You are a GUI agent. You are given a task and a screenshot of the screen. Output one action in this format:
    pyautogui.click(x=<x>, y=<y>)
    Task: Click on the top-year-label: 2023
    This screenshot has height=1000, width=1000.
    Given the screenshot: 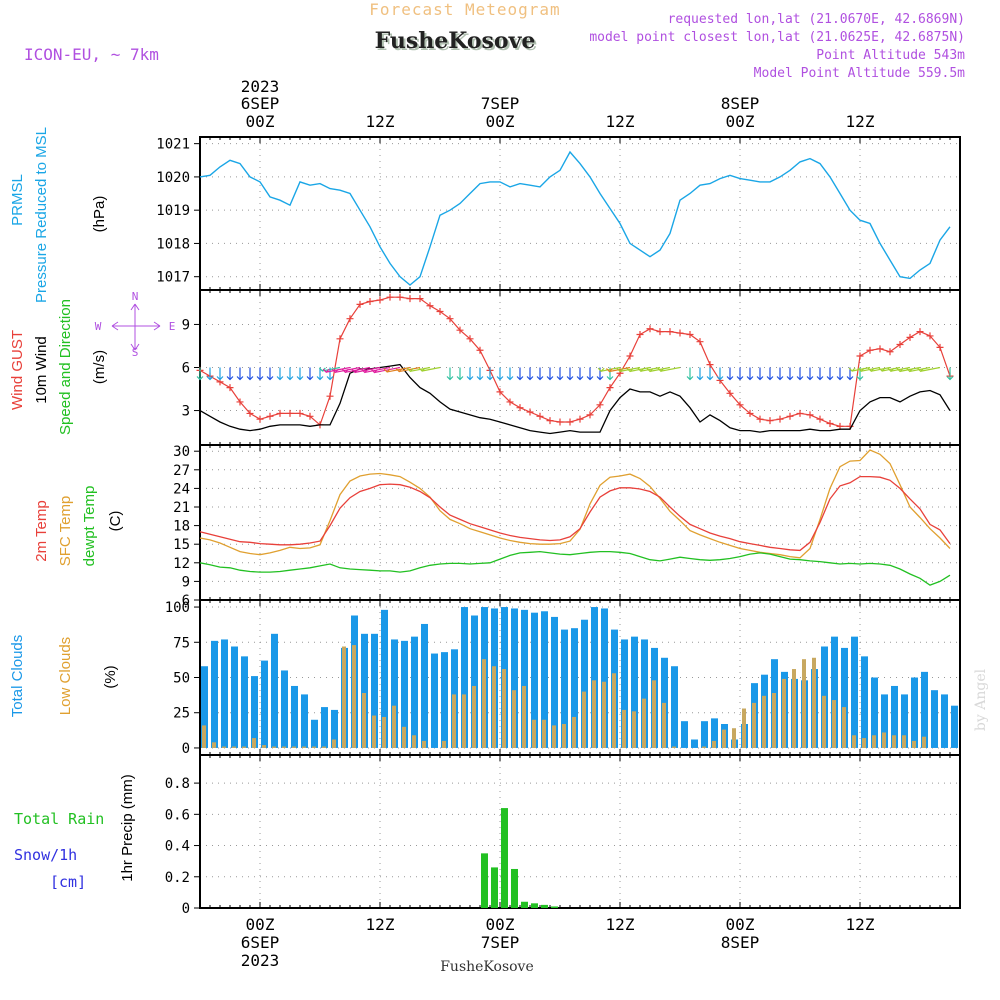 What is the action you would take?
    pyautogui.click(x=260, y=86)
    